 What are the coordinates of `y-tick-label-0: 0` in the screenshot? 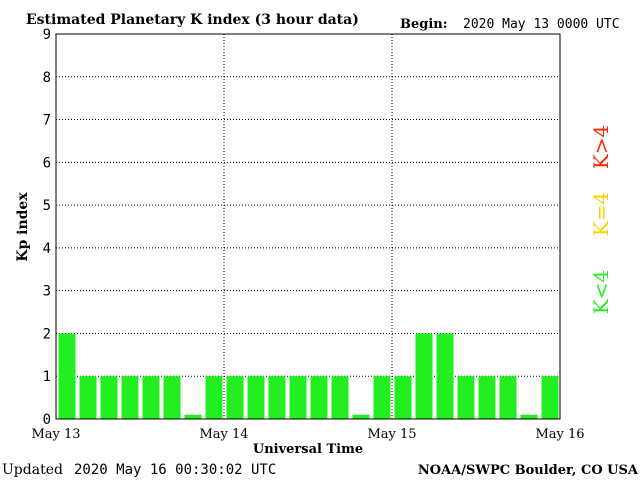 It's located at (47, 420).